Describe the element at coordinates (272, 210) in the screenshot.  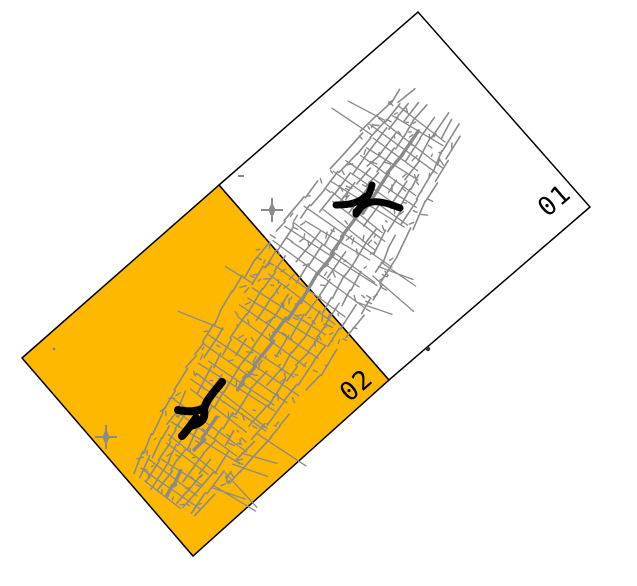
I see `north-arrow-icon` at that location.